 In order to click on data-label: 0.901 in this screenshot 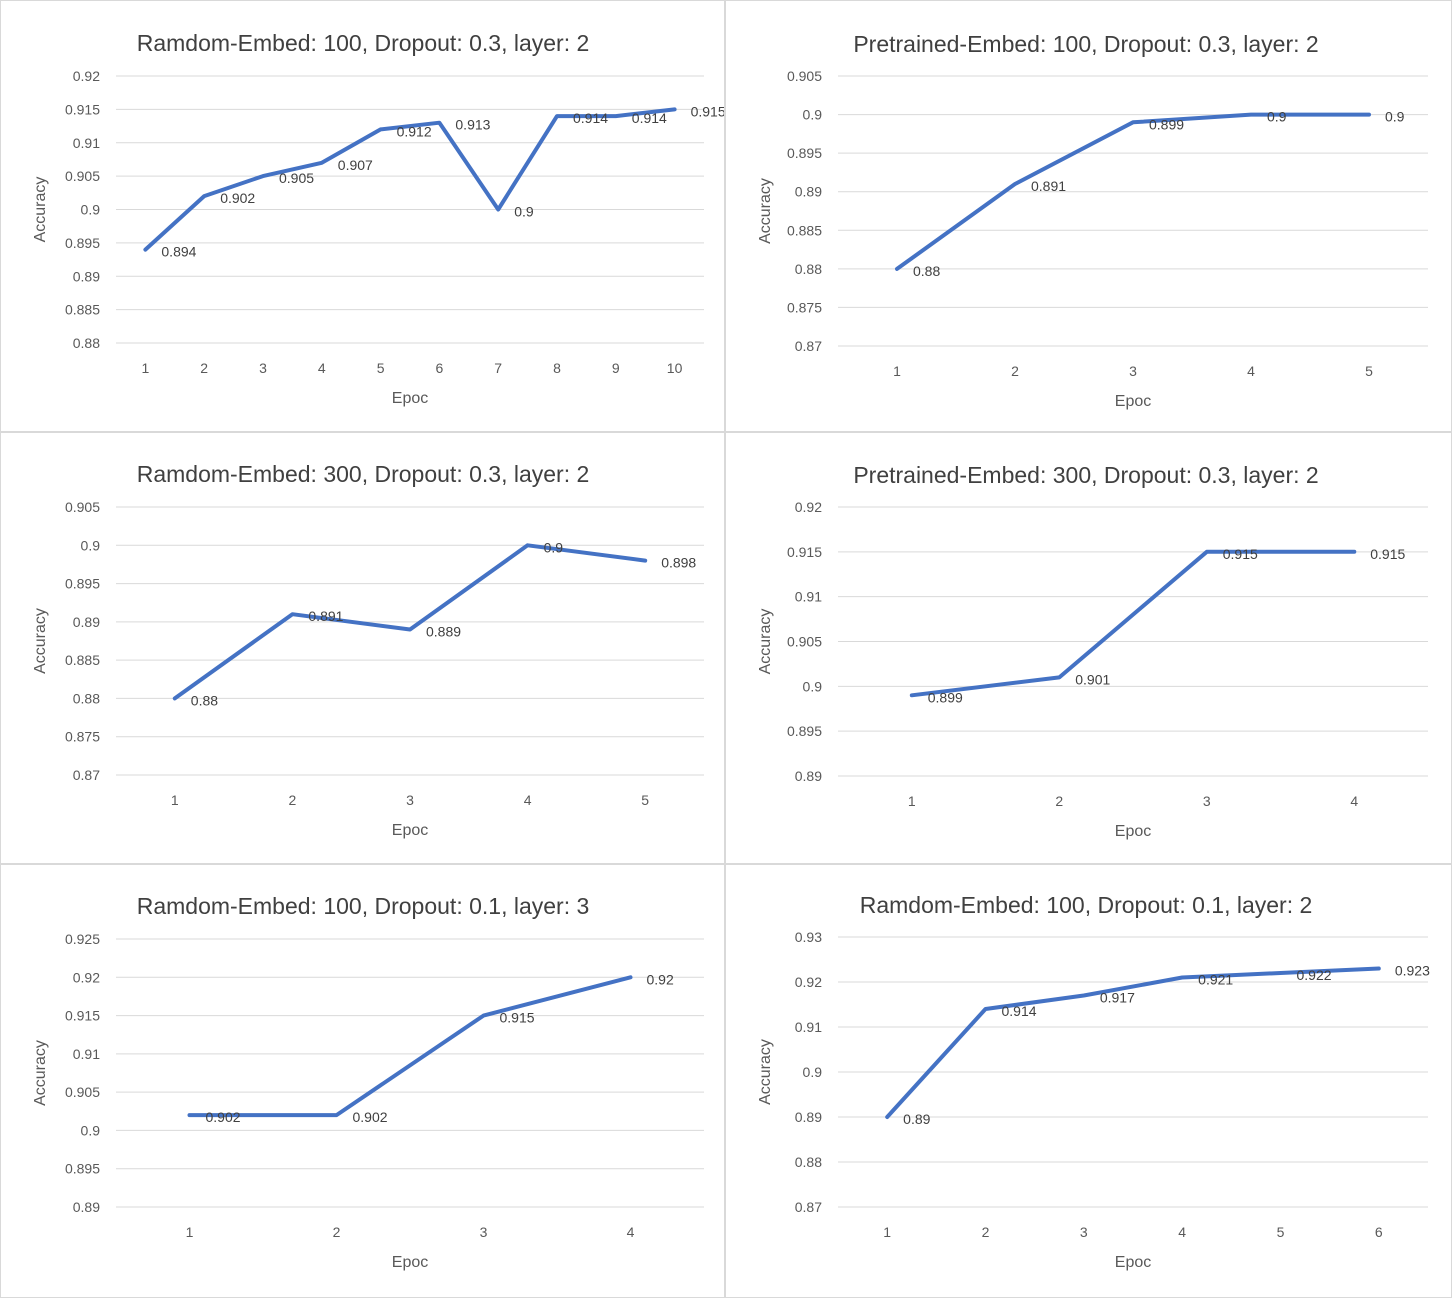, I will do `click(1092, 679)`.